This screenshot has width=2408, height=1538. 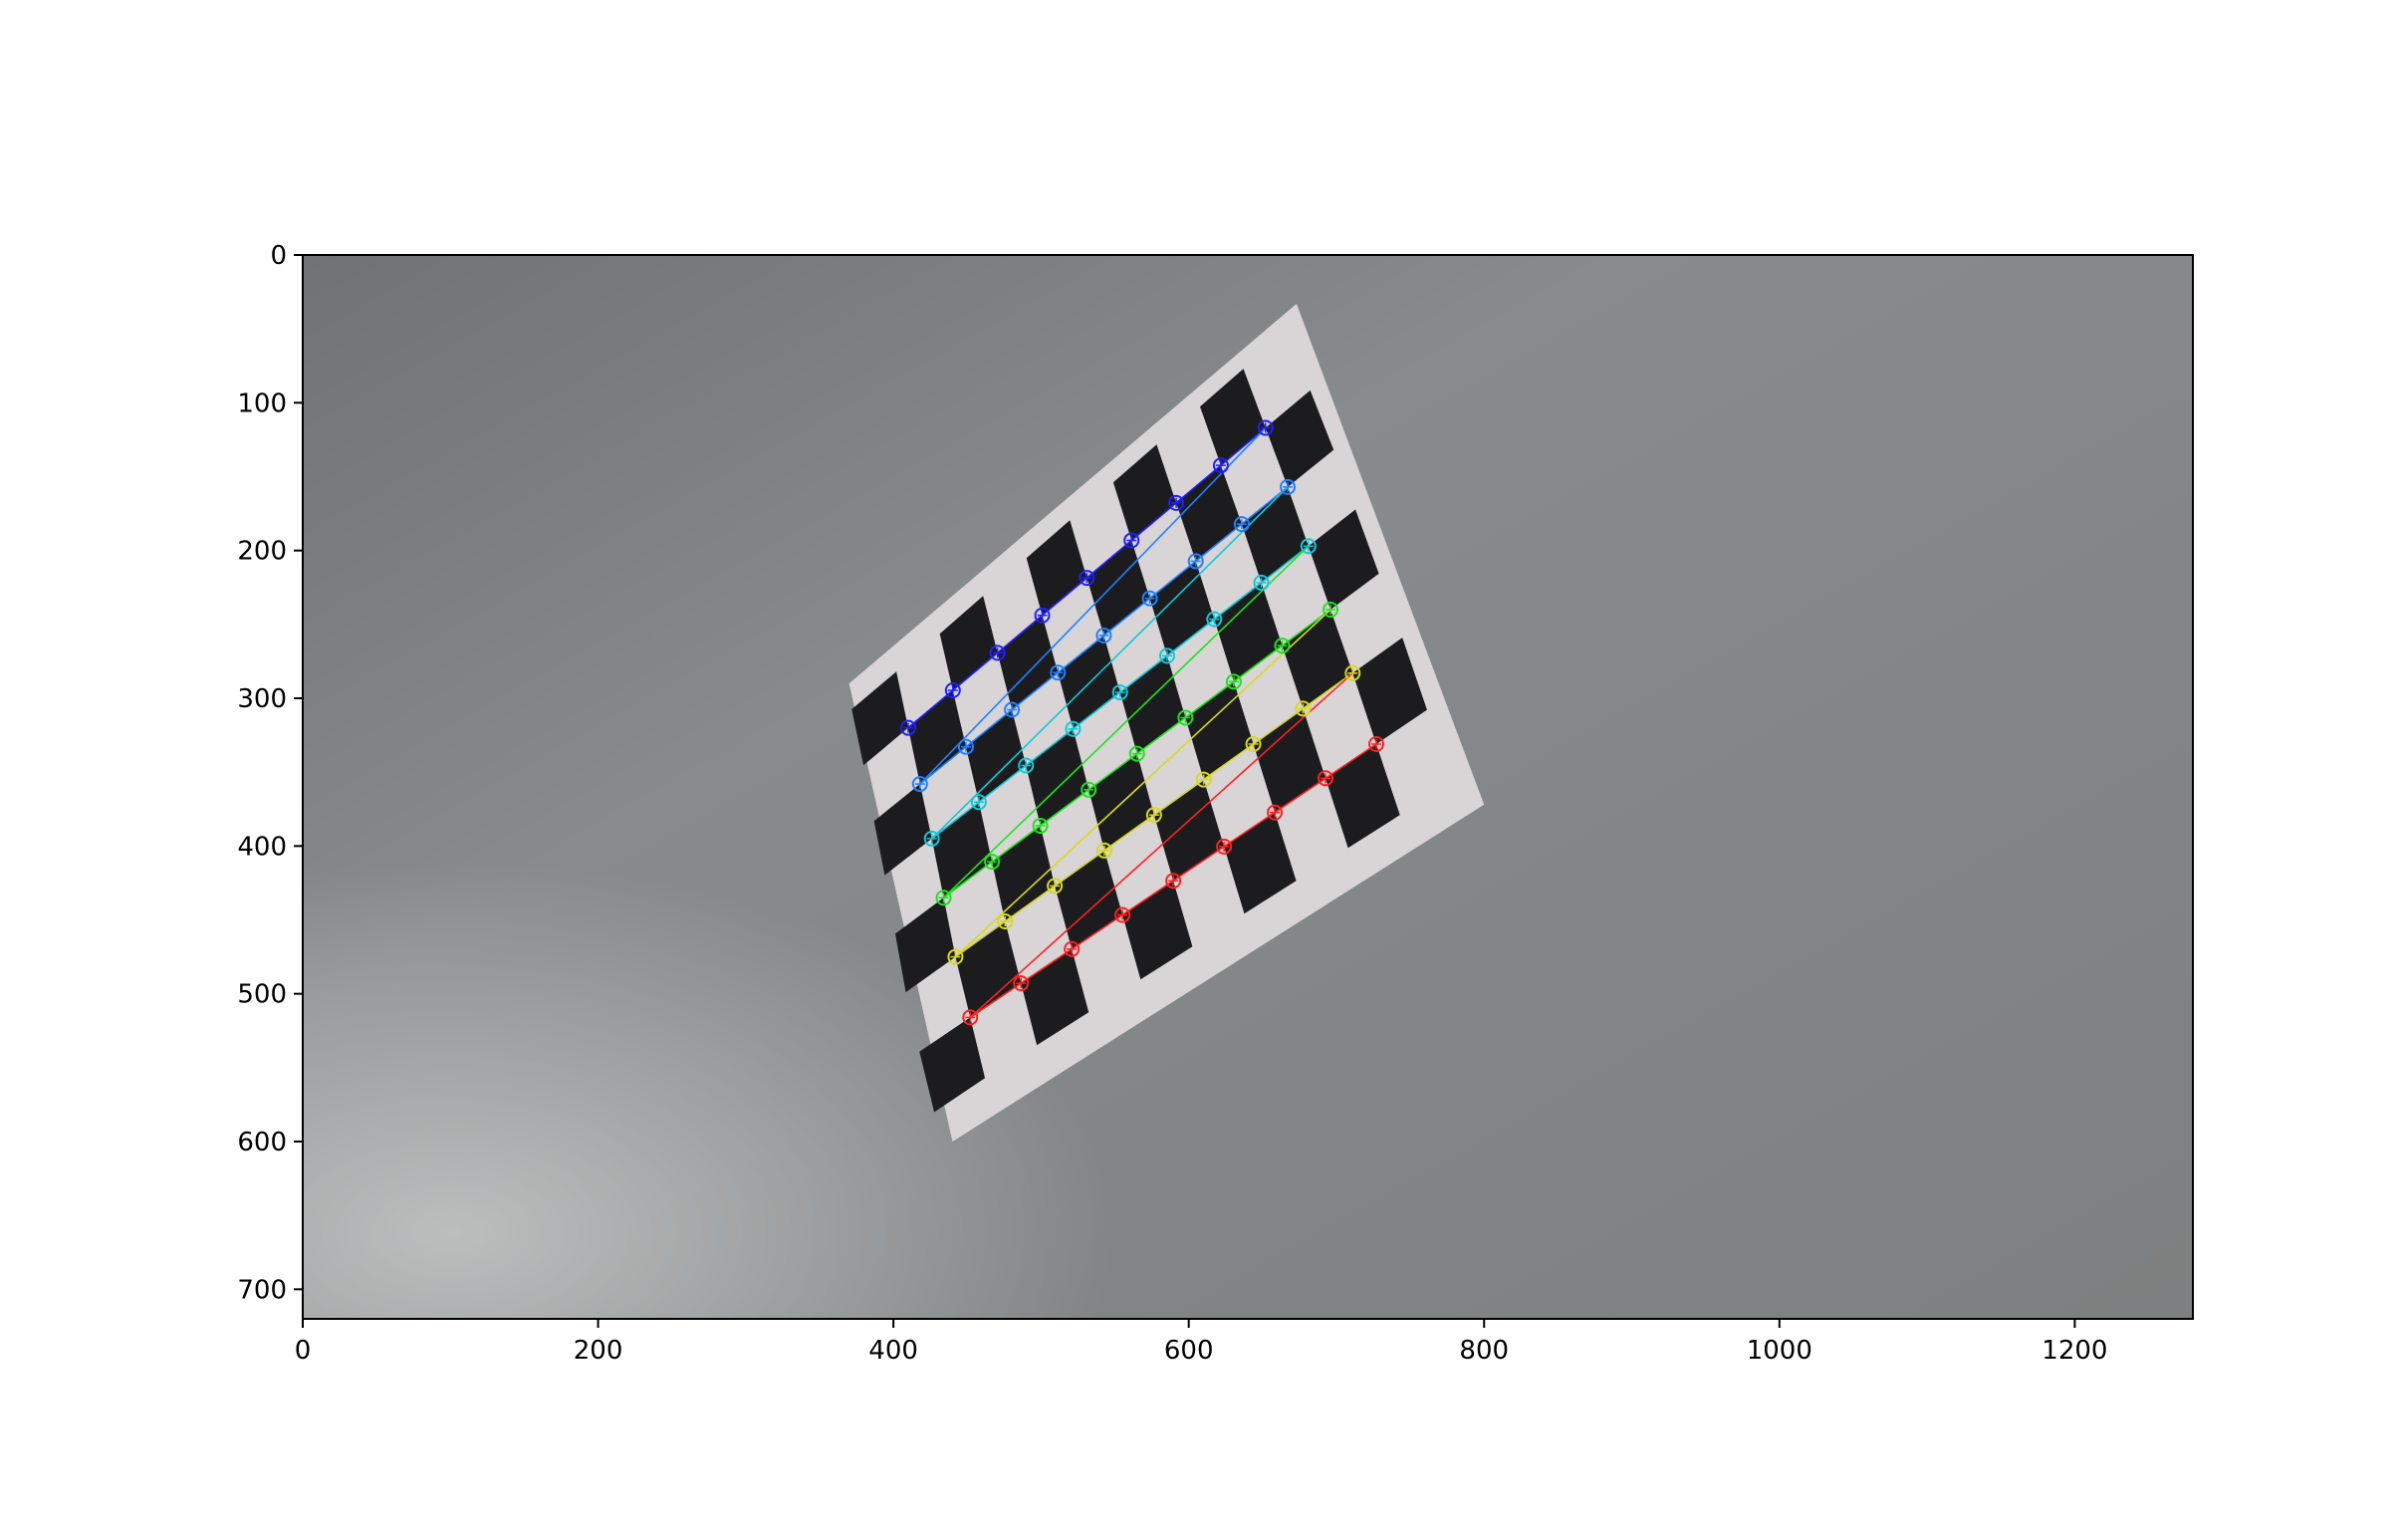 I want to click on x-tick-label: 1200, so click(x=2074, y=1351).